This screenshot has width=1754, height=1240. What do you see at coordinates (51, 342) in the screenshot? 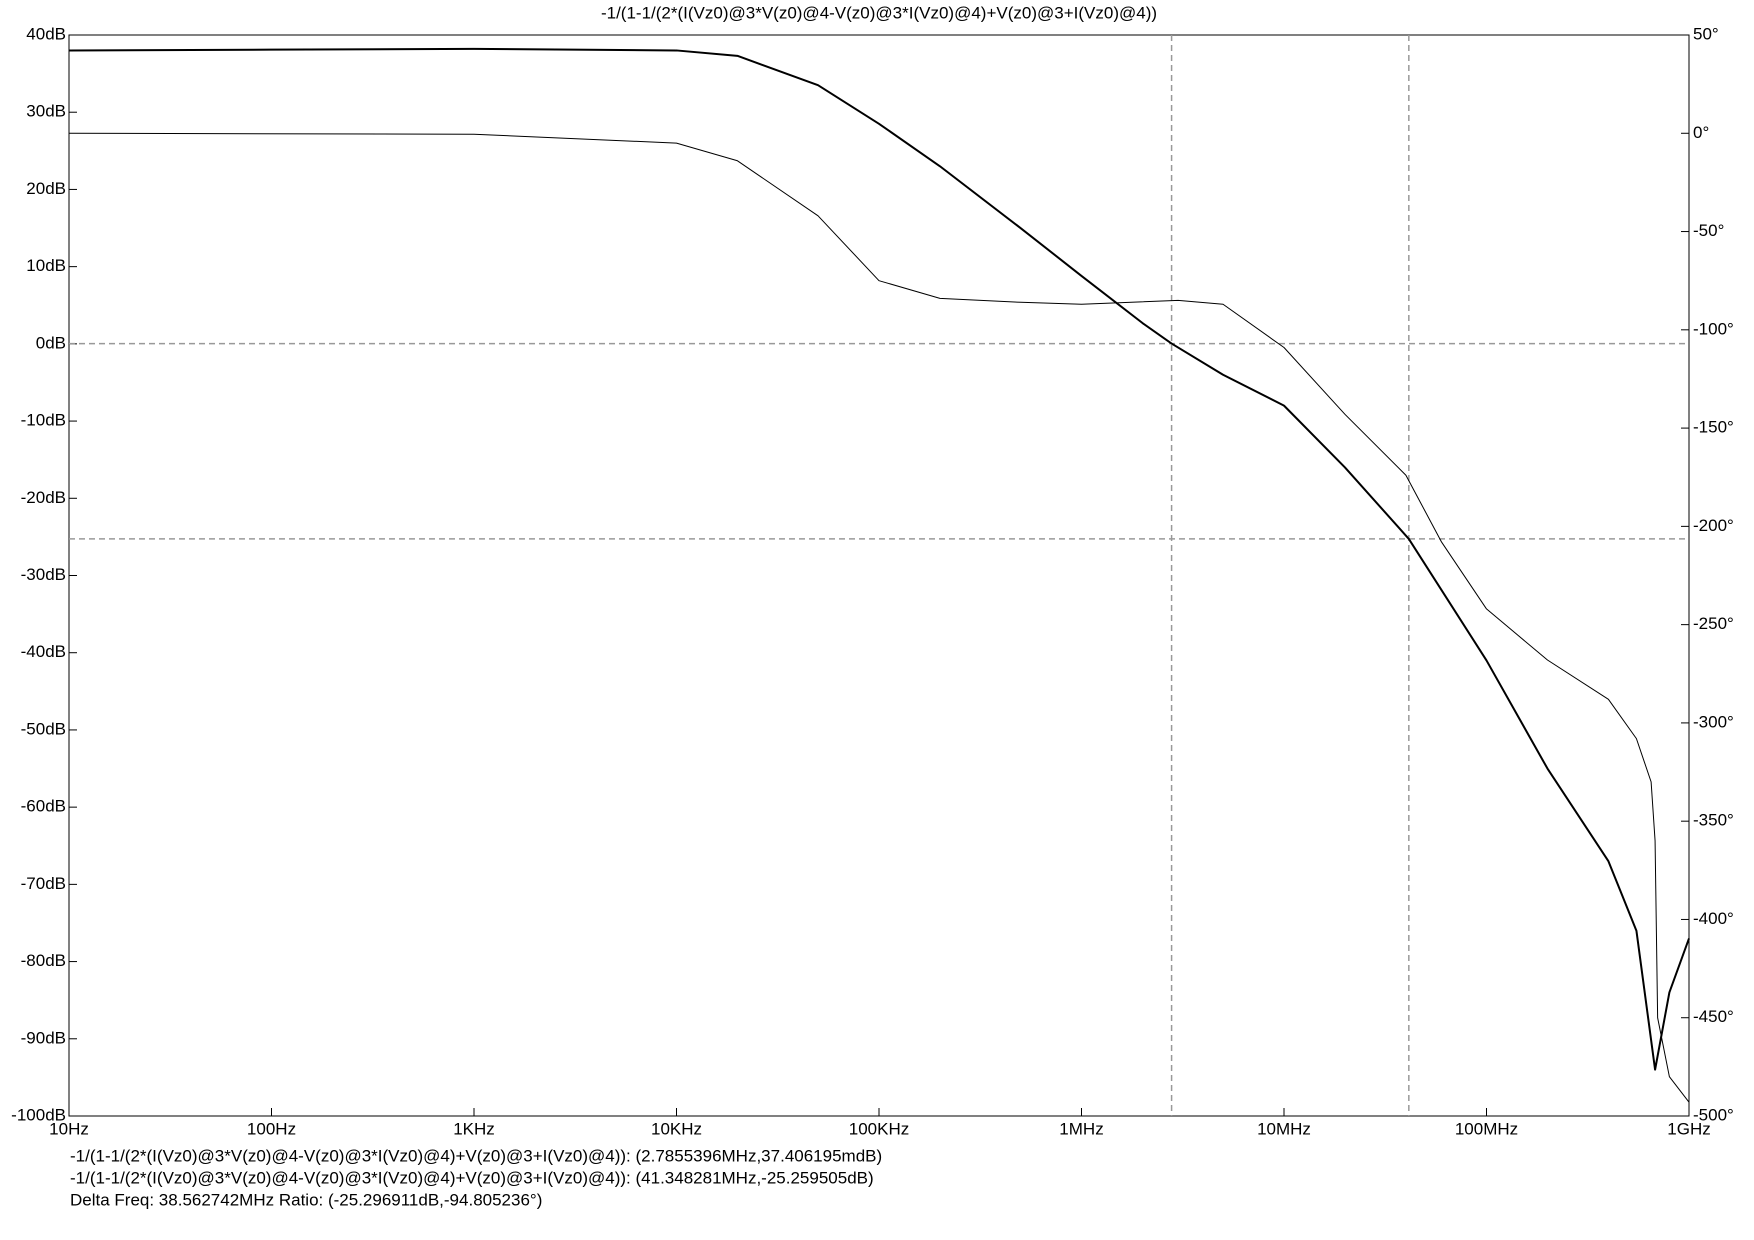
I see `y-tick-label: 0dB` at bounding box center [51, 342].